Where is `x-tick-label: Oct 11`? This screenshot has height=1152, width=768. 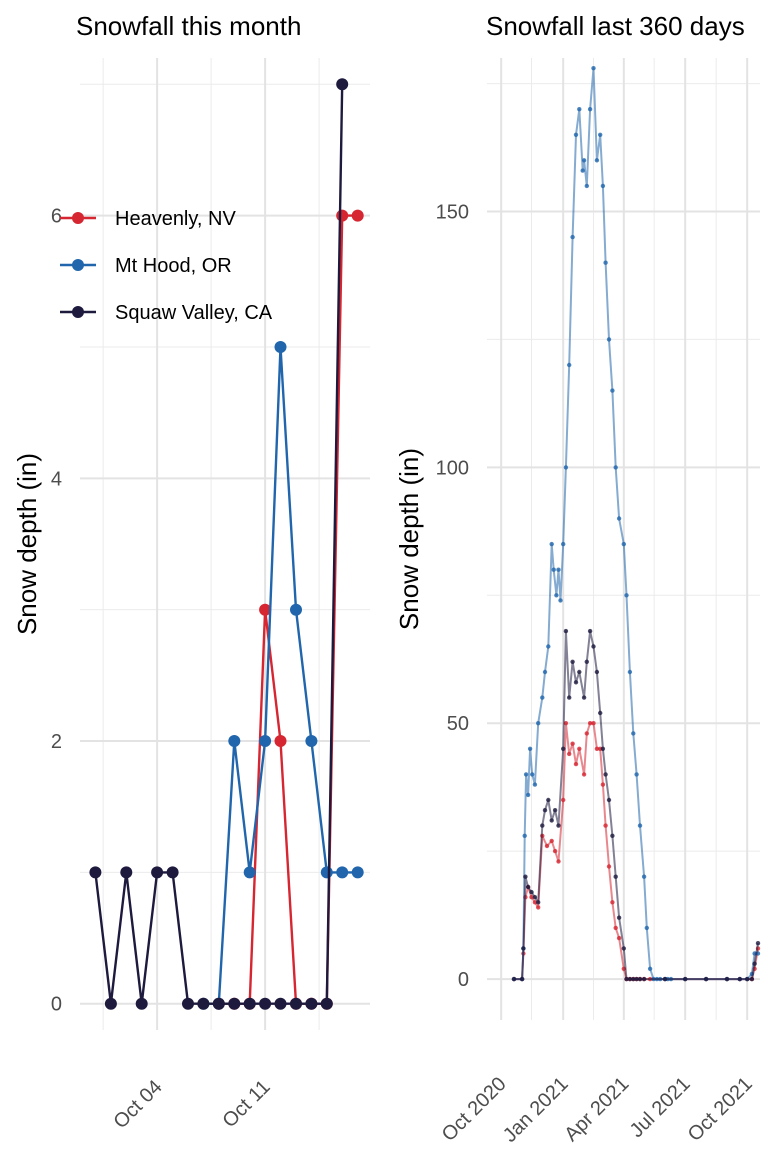
x-tick-label: Oct 11 is located at coordinates (246, 1104).